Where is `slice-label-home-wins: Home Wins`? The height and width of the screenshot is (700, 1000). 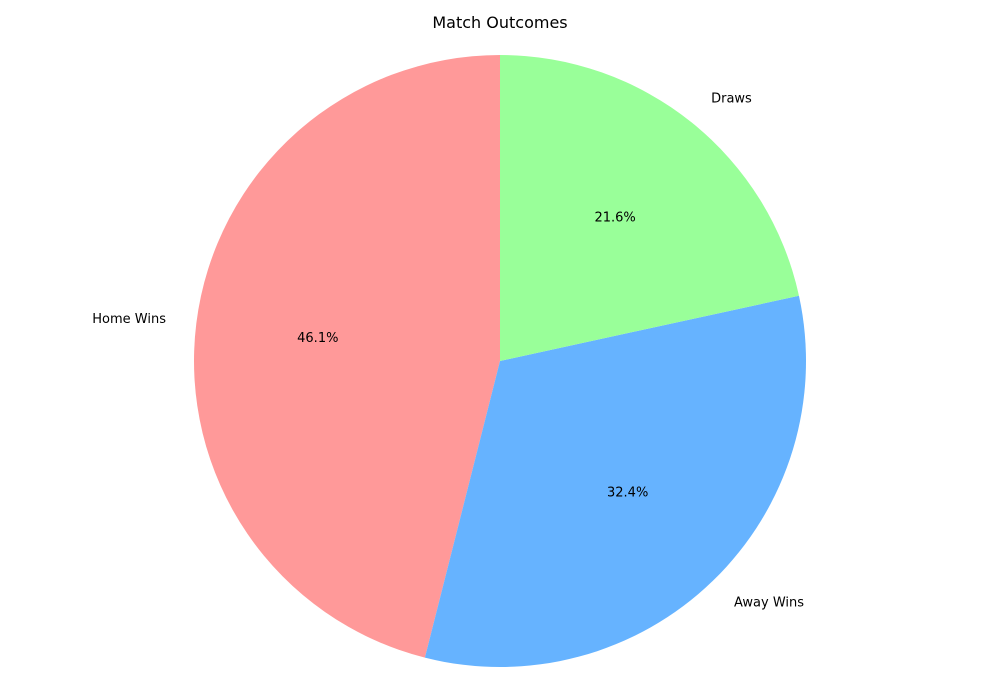
slice-label-home-wins: Home Wins is located at coordinates (129, 319).